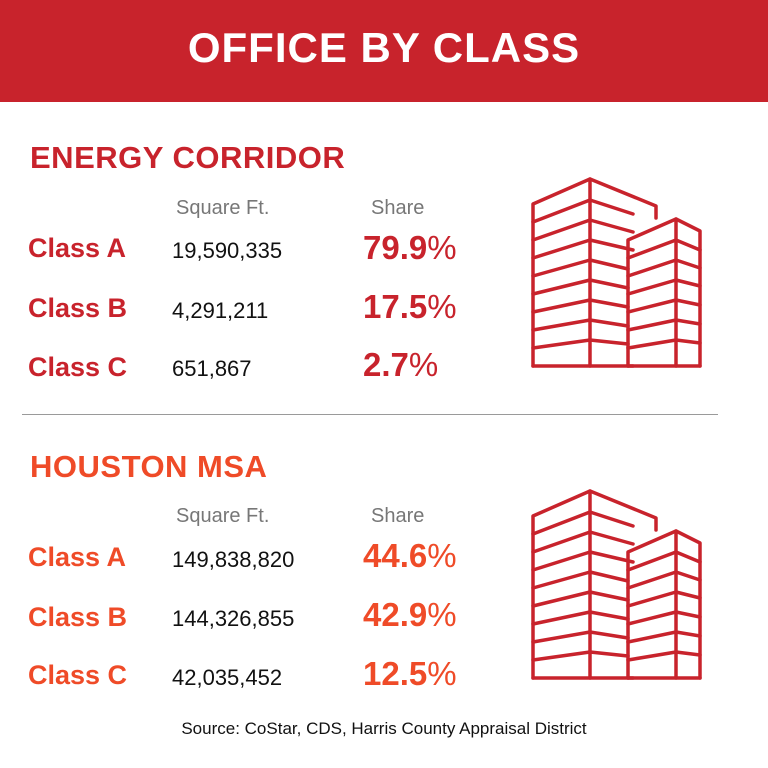 The height and width of the screenshot is (768, 768). I want to click on class-c-square-ft: 651,867, so click(212, 368).